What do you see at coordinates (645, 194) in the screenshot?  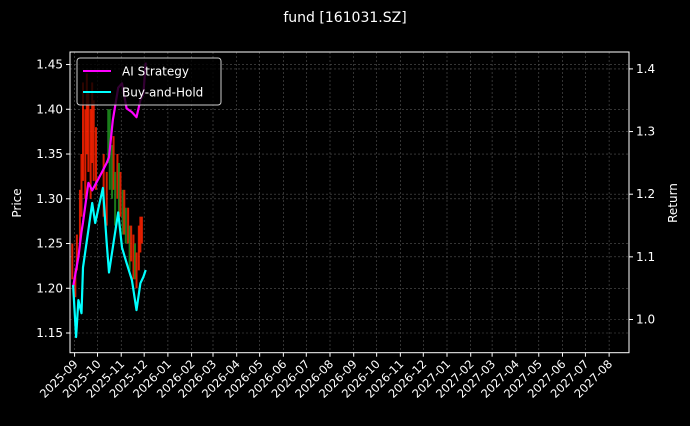 I see `y-right-tick-label: 1.2` at bounding box center [645, 194].